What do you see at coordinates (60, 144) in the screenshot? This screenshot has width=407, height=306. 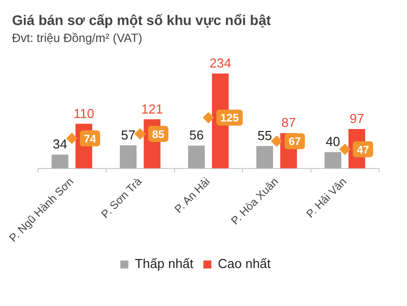 I see `data-label: 34` at bounding box center [60, 144].